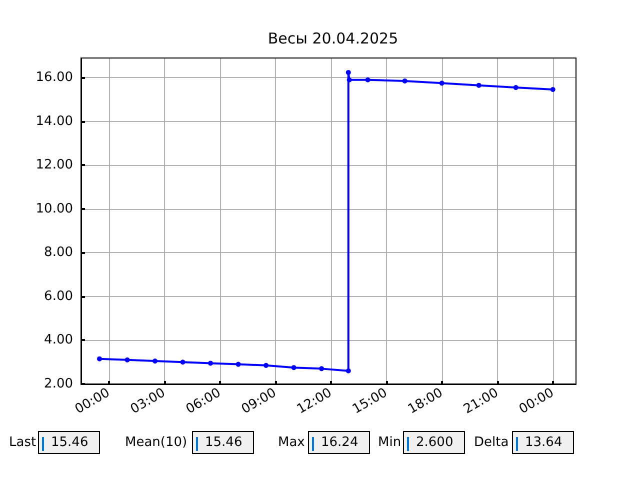 The image size is (640, 480). Describe the element at coordinates (58, 340) in the screenshot. I see `y-tick-label: 4.00` at that location.